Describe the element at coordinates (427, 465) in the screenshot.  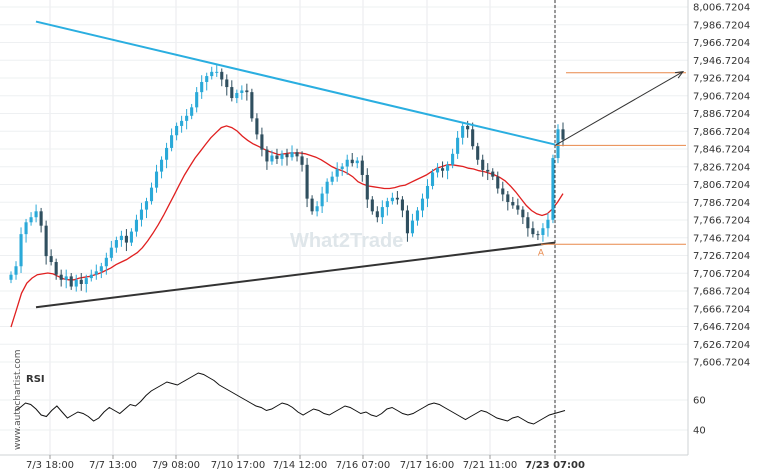
I see `x-tick-label: 7/17 16:00` at that location.